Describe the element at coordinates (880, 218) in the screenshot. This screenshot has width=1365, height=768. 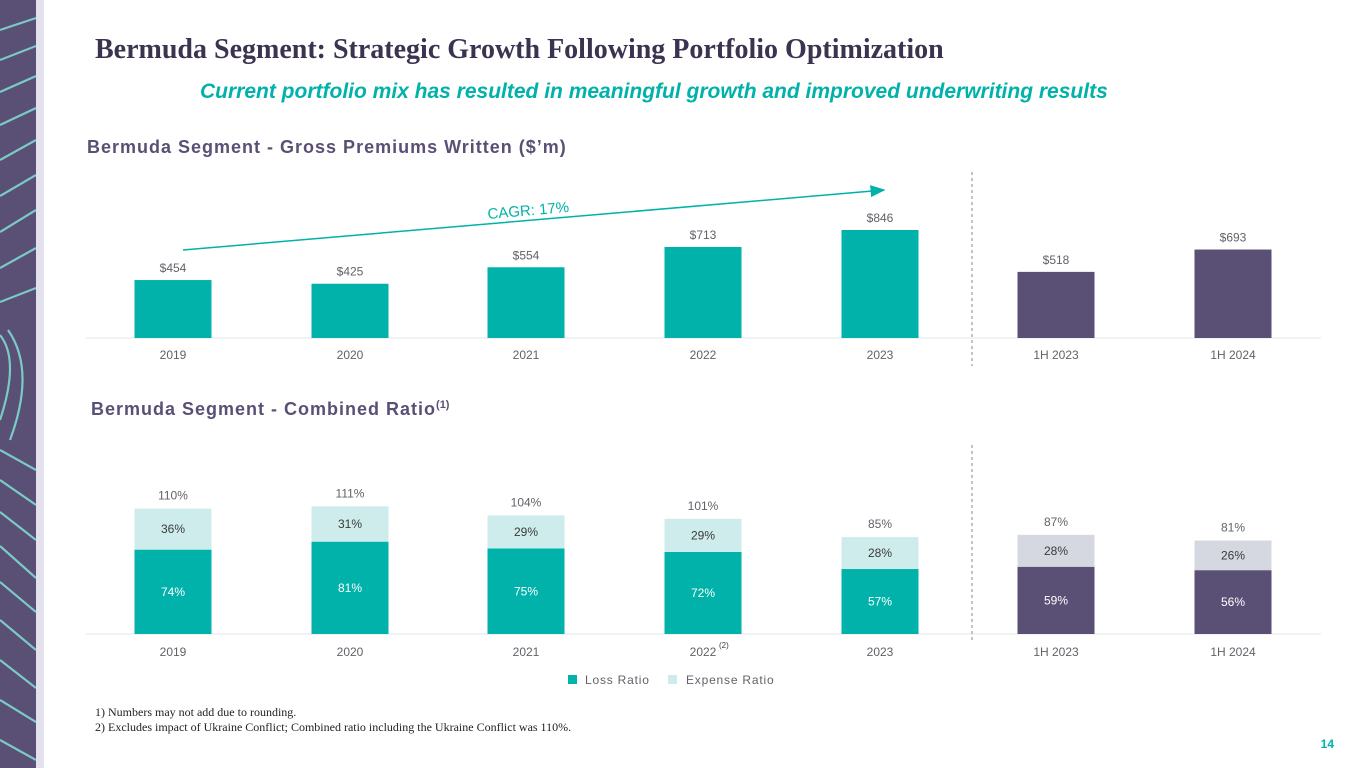
I see `gpw-value-label: $846` at that location.